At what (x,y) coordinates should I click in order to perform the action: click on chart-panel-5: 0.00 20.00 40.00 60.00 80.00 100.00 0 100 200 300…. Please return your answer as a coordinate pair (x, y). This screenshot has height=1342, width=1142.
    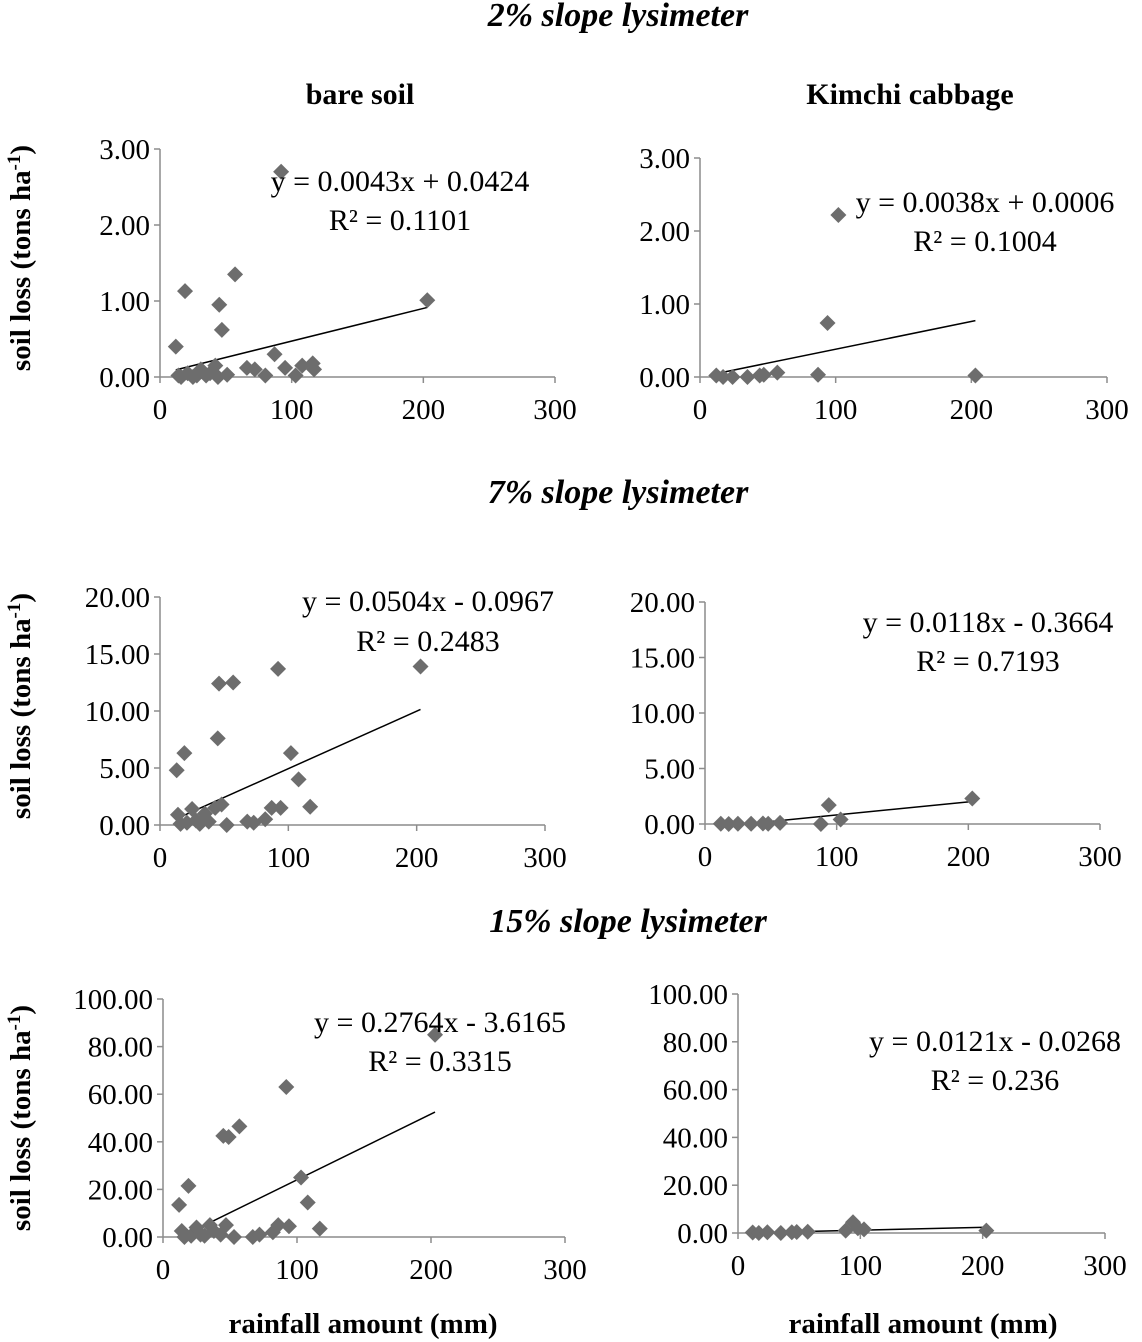
    Looking at the image, I should click on (887, 1159).